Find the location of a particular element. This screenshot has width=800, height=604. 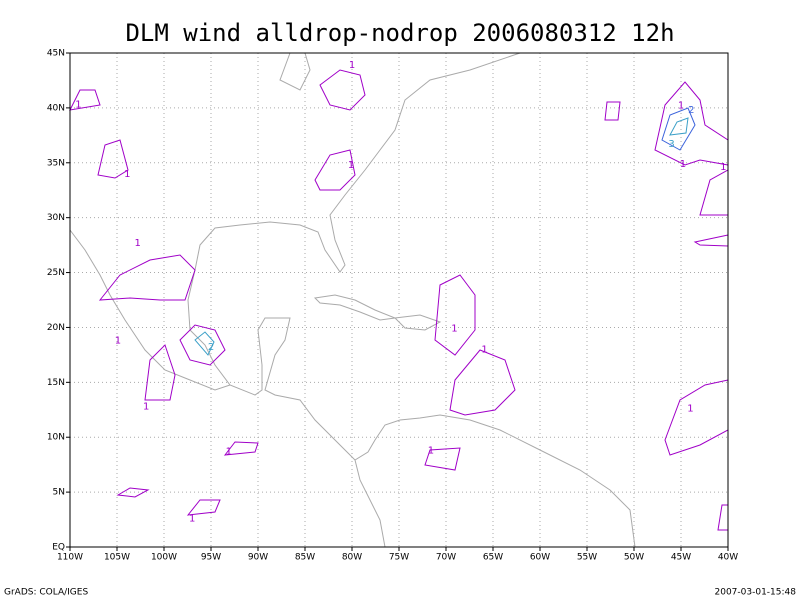

y-tick-label: 35N is located at coordinates (56, 163).